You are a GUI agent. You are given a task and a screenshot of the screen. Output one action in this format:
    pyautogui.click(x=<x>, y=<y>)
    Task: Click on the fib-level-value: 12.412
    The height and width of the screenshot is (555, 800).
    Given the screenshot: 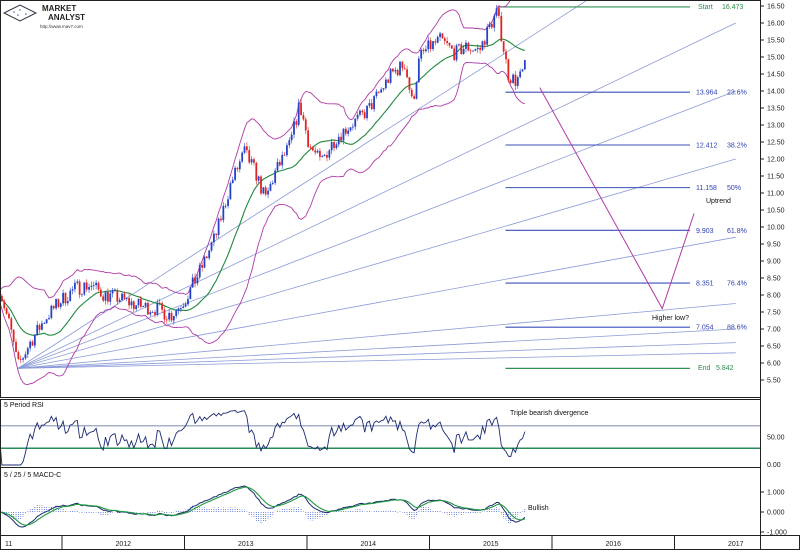 What is the action you would take?
    pyautogui.click(x=707, y=145)
    